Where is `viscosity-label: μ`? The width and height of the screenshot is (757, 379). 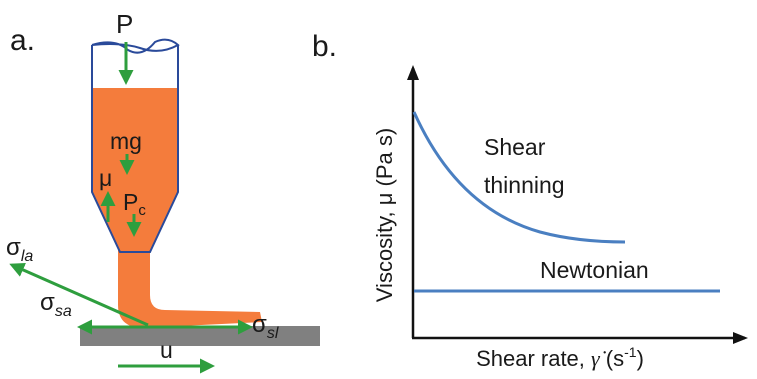
viscosity-label: μ is located at coordinates (105, 178).